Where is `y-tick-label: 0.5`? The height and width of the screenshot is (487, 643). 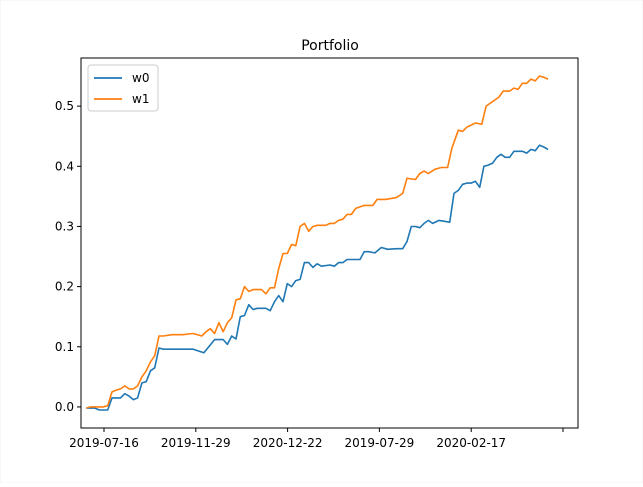 y-tick-label: 0.5 is located at coordinates (64, 106).